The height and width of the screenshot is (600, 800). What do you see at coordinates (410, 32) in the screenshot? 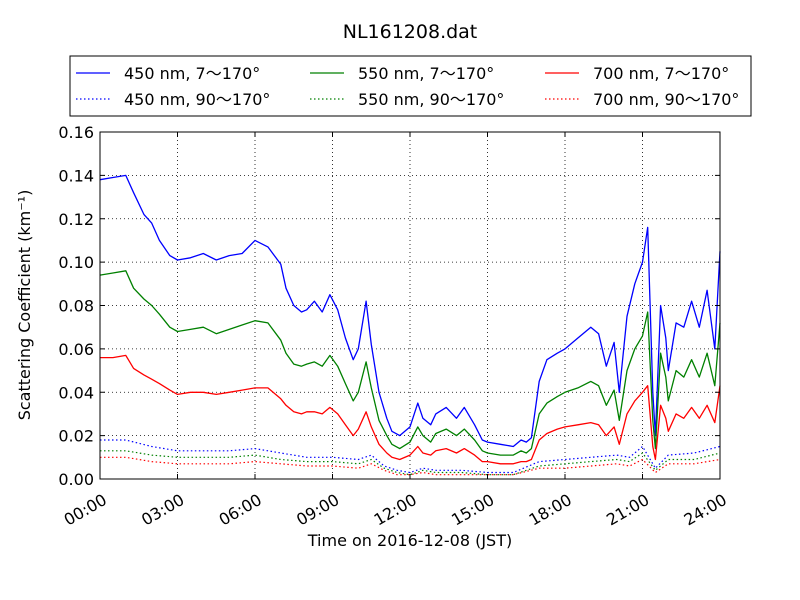
I see `chart-title: NL161208.dat` at bounding box center [410, 32].